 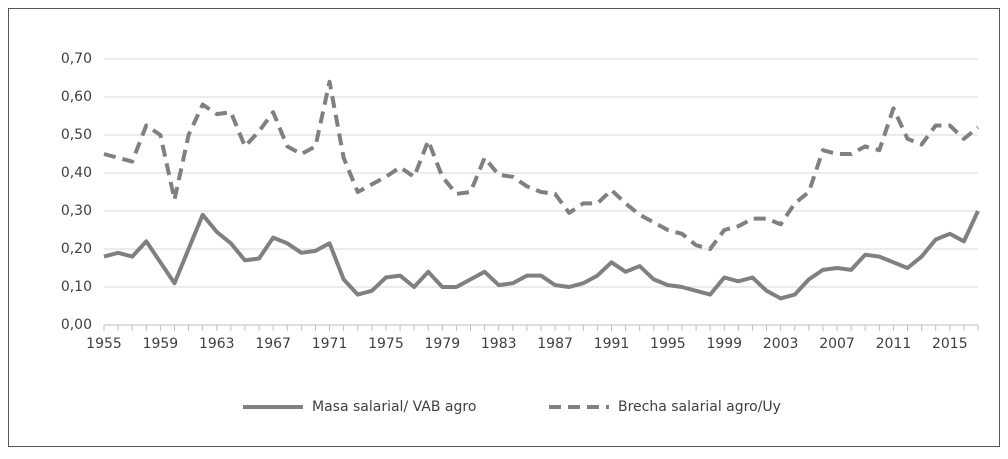 What do you see at coordinates (76, 211) in the screenshot?
I see `y-tick-label: 0,30` at bounding box center [76, 211].